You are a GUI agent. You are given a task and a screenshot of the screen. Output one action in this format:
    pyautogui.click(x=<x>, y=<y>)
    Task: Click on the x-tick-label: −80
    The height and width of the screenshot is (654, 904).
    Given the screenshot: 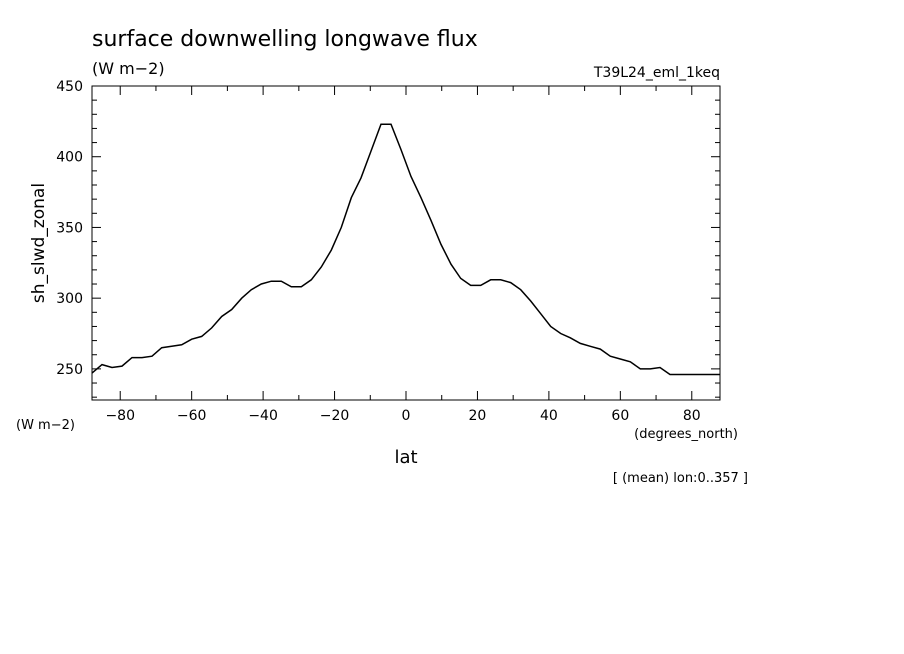 What is the action you would take?
    pyautogui.click(x=120, y=416)
    